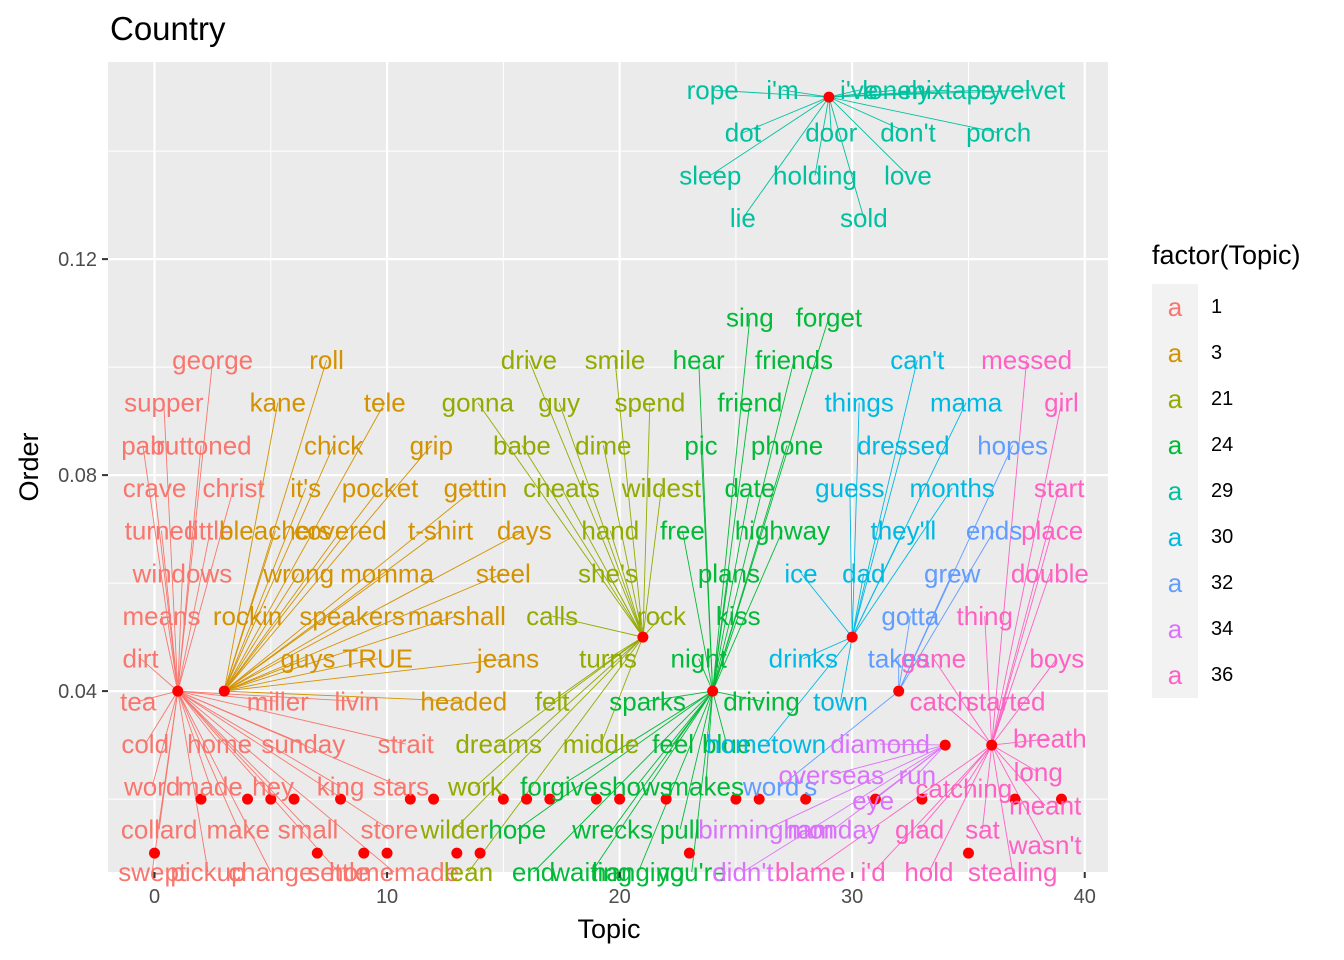 Image resolution: width=1344 pixels, height=960 pixels. I want to click on word-label: highway, so click(782, 531).